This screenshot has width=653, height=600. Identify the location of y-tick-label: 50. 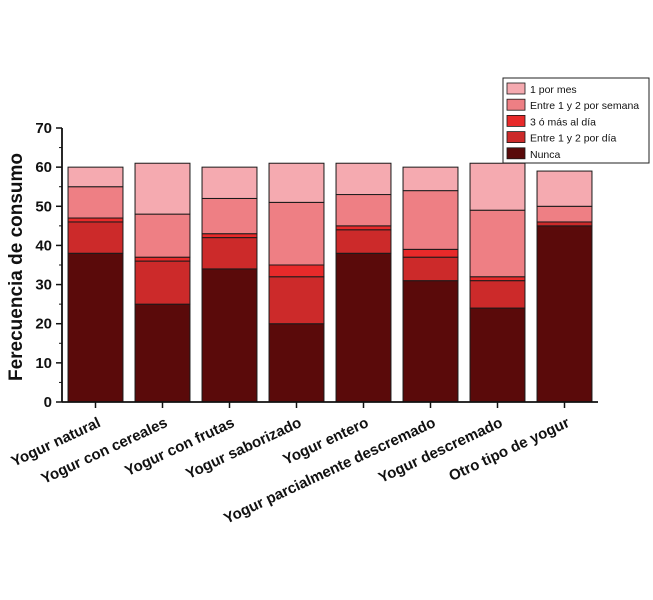
(43, 206).